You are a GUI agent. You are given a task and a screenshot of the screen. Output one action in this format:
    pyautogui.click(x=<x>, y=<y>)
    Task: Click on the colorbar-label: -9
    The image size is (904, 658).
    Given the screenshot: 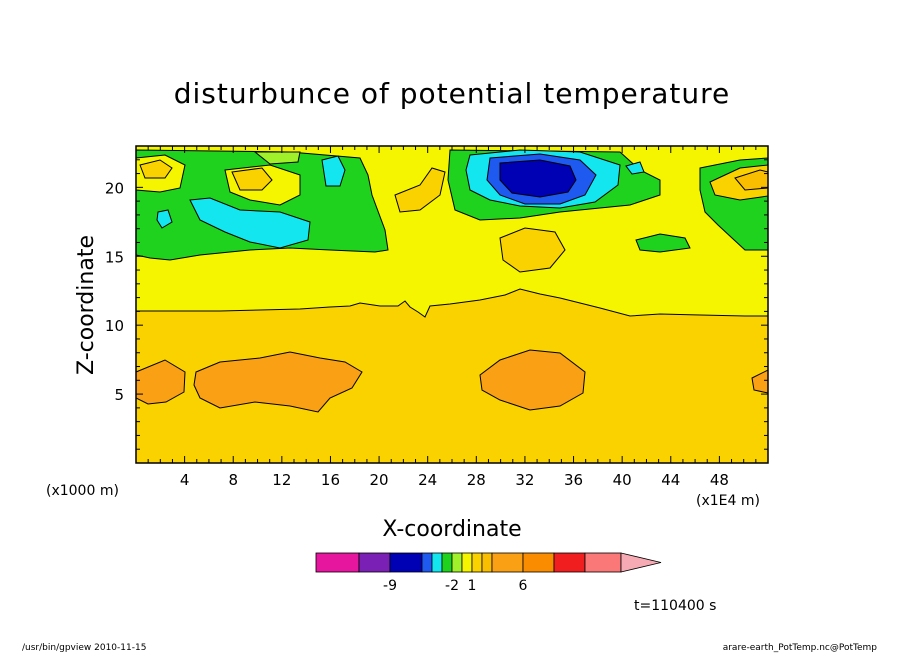 What is the action you would take?
    pyautogui.click(x=390, y=586)
    